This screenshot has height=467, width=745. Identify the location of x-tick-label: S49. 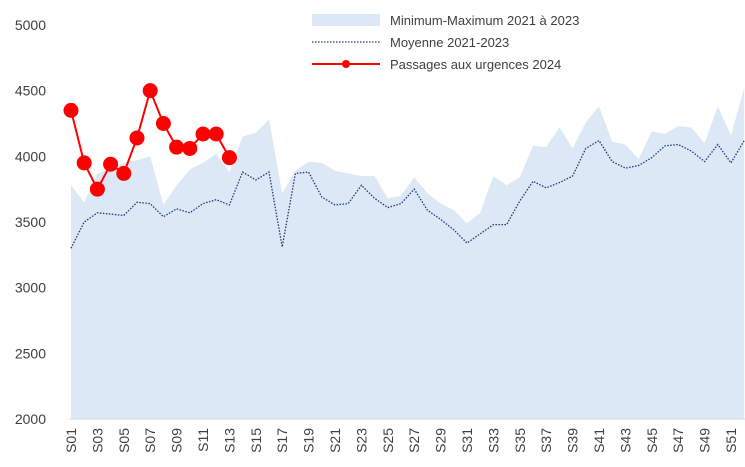
(705, 440).